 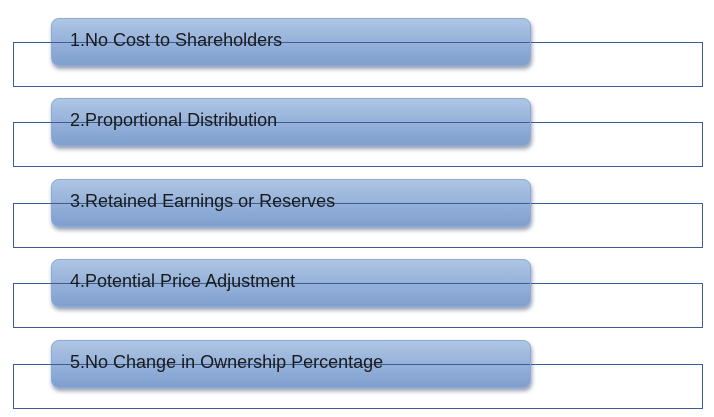 I want to click on list-item-label: 1.No Cost to Shareholders, so click(x=176, y=40).